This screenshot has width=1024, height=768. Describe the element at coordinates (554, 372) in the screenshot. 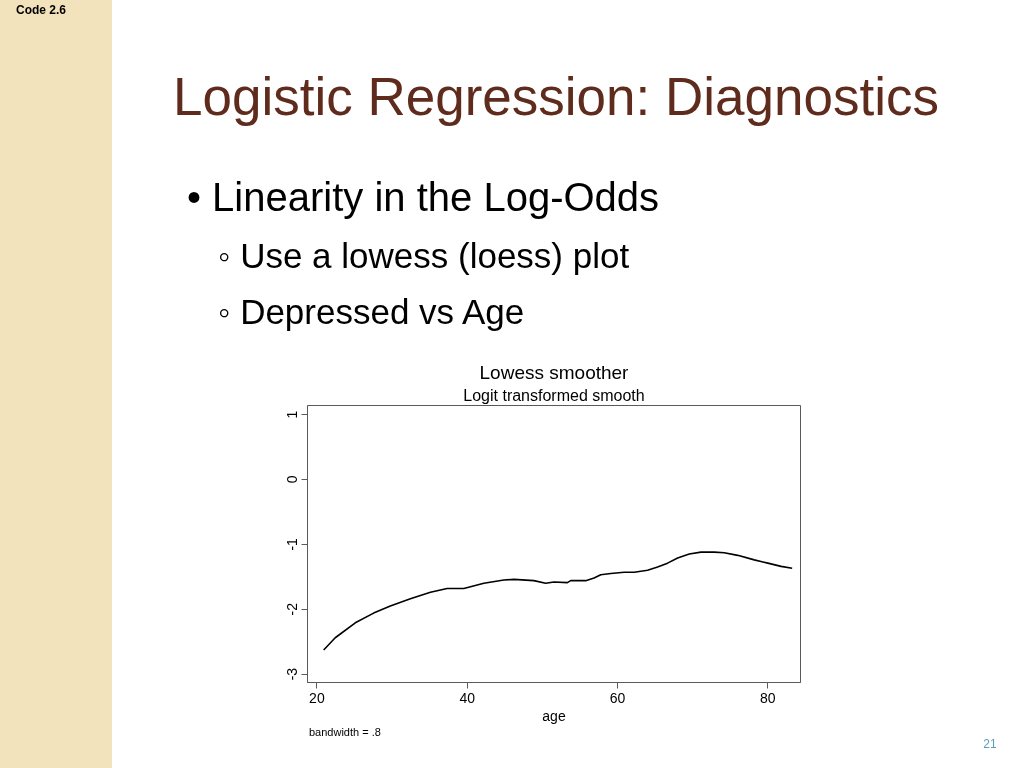

I see `chart-title: Lowess smoother` at that location.